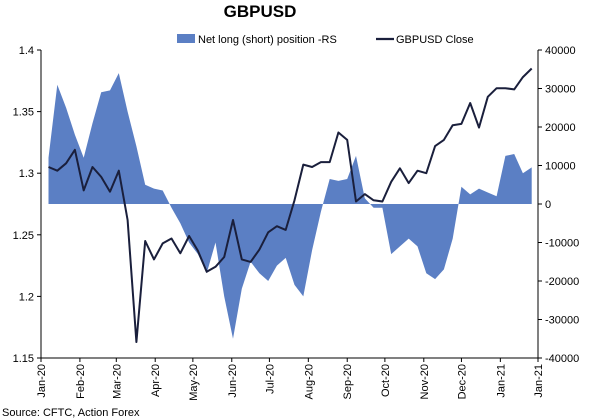 The width and height of the screenshot is (600, 420). What do you see at coordinates (348, 381) in the screenshot?
I see `x-tick-label: Sep-20` at bounding box center [348, 381].